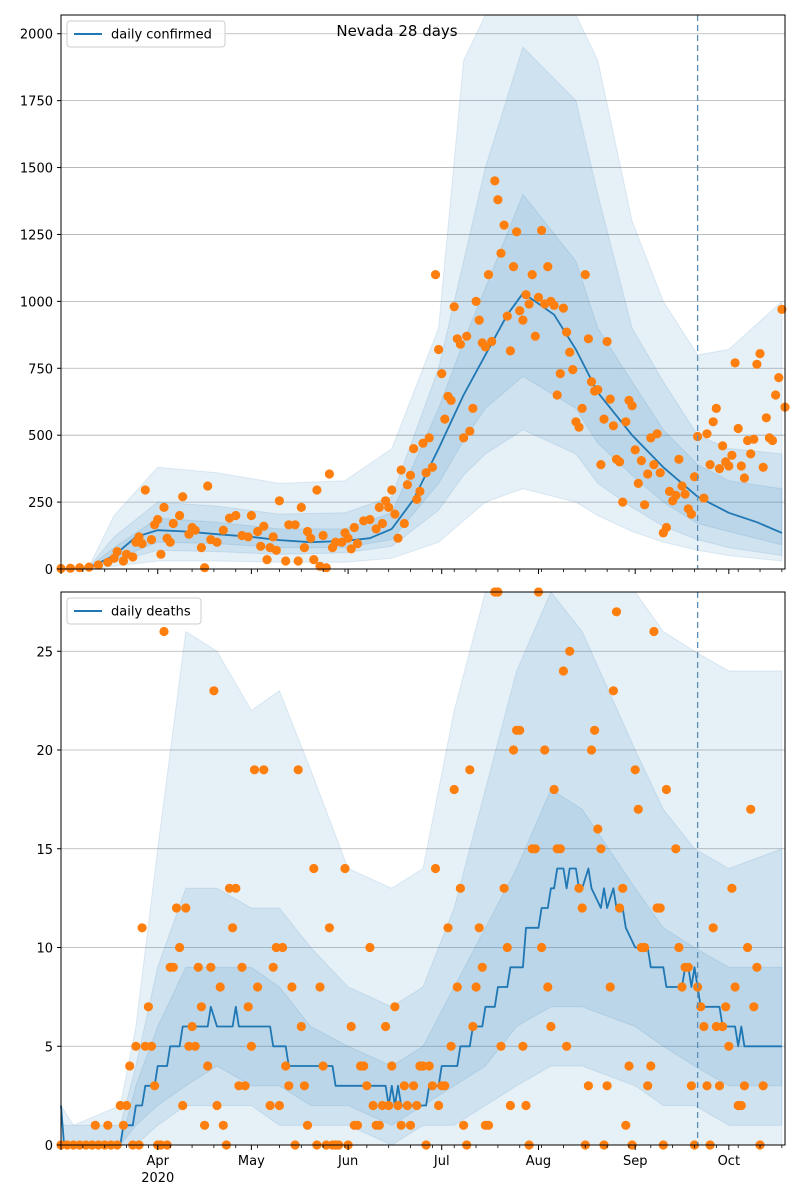 The width and height of the screenshot is (800, 1200). What do you see at coordinates (49, 1146) in the screenshot?
I see `y-tick-label: 0` at bounding box center [49, 1146].